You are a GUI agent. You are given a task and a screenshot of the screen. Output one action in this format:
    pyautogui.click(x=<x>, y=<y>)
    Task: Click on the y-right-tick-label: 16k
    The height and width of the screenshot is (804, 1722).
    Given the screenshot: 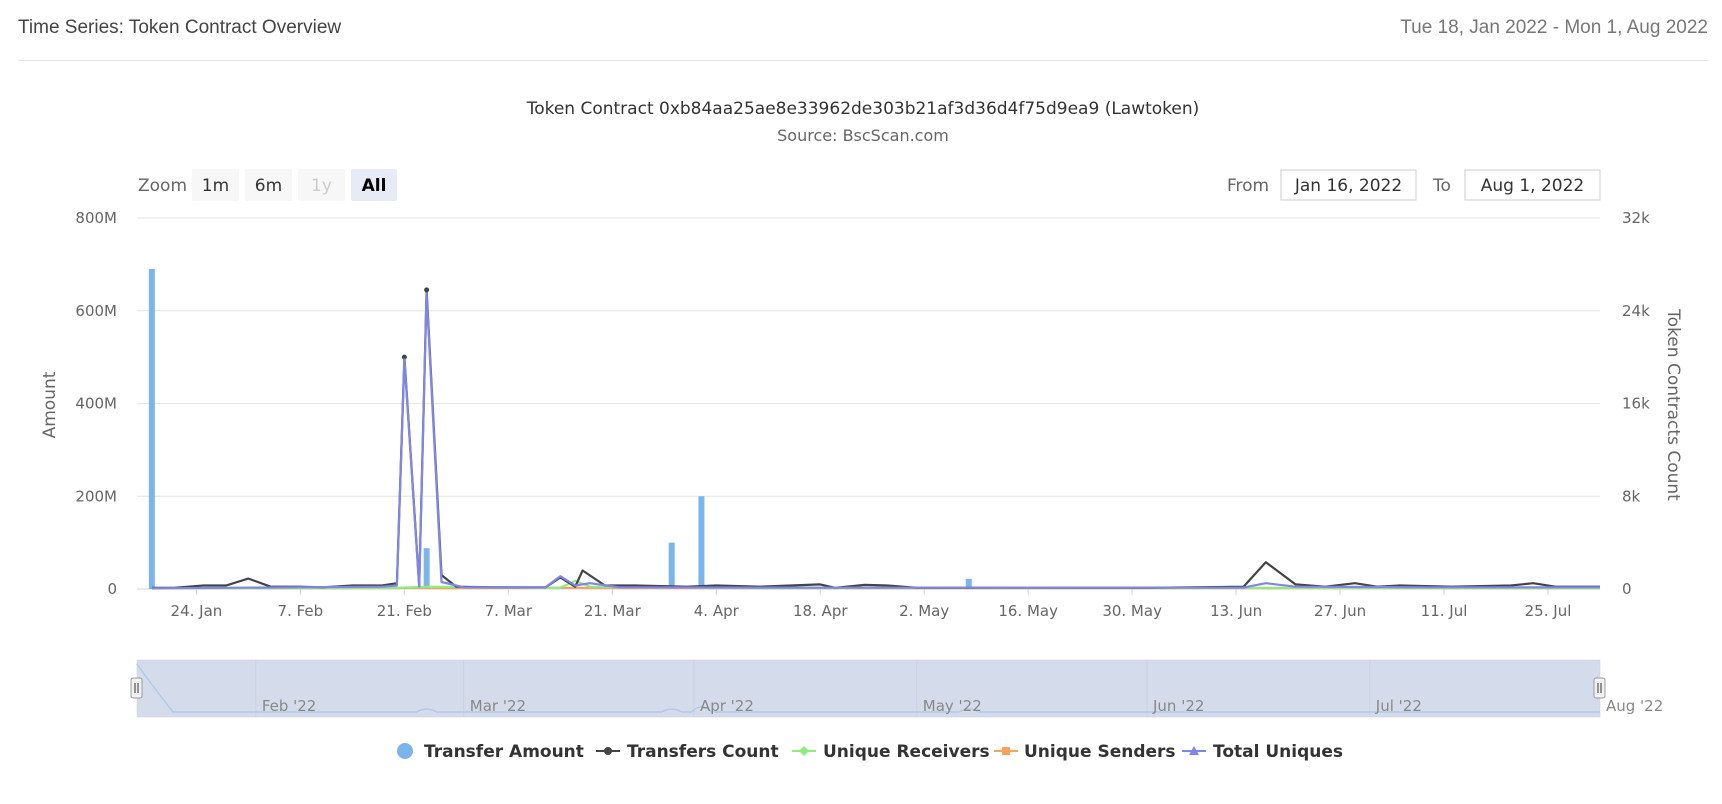 What is the action you would take?
    pyautogui.click(x=1636, y=404)
    